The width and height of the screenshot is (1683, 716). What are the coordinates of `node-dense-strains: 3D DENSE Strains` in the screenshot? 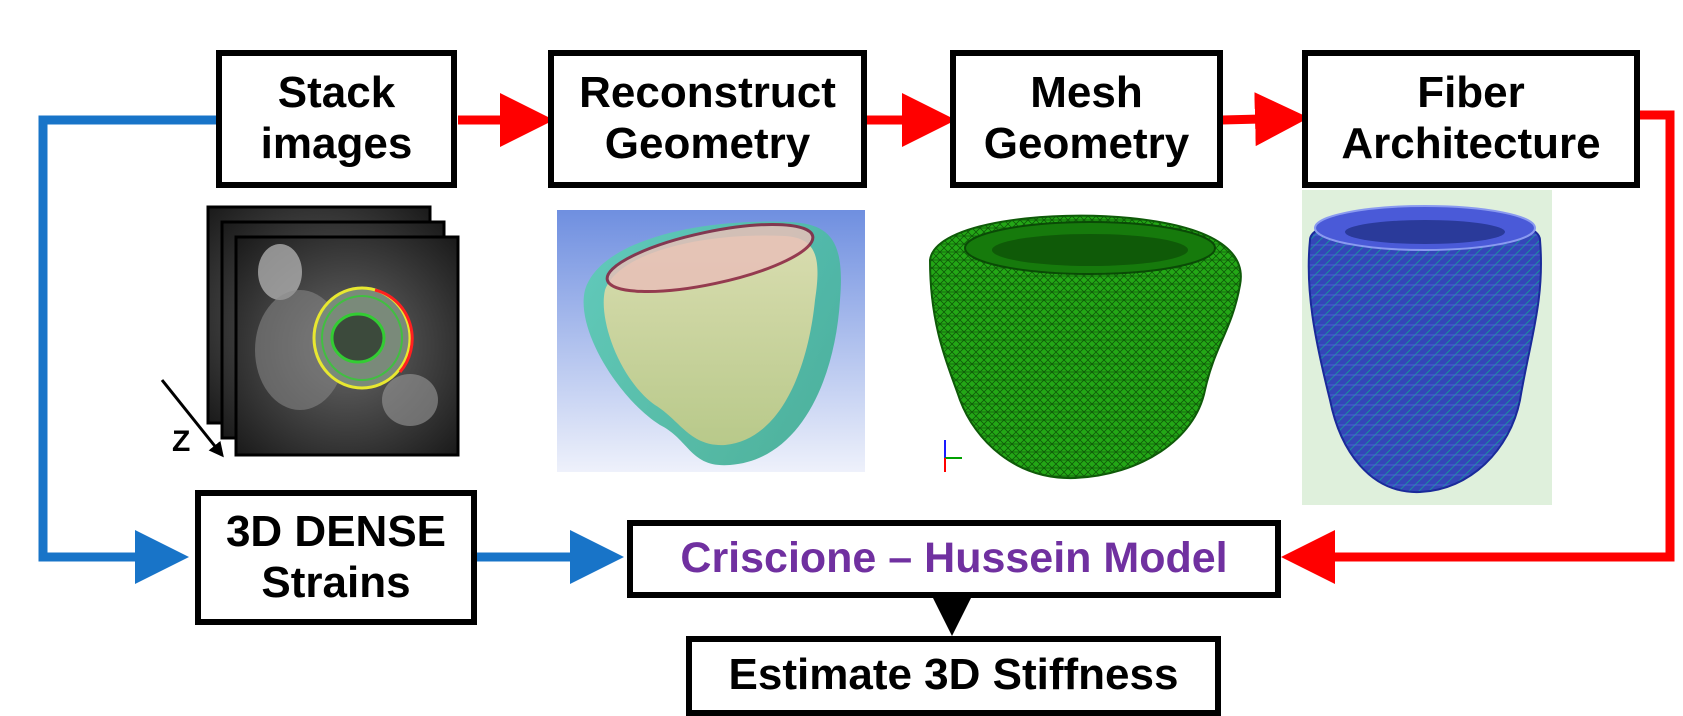 It's located at (336, 557).